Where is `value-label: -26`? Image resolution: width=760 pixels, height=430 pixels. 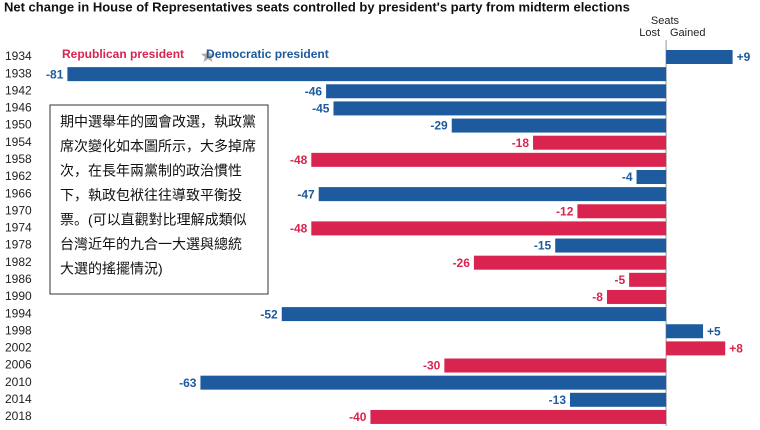
value-label: -26 is located at coordinates (462, 263).